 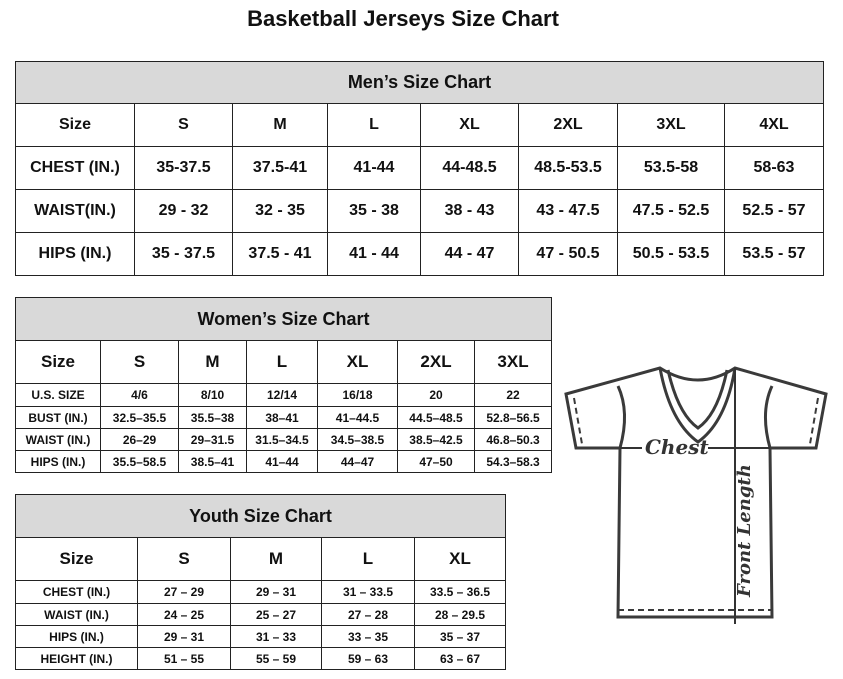 I want to click on table-cell: 38–41, so click(x=282, y=417).